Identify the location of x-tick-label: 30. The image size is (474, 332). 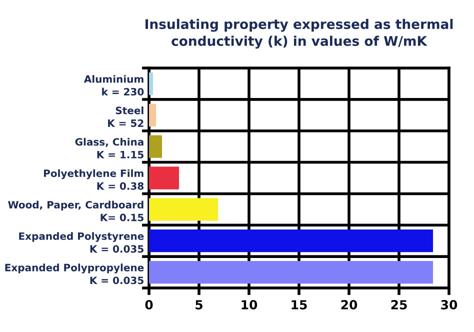
(449, 305).